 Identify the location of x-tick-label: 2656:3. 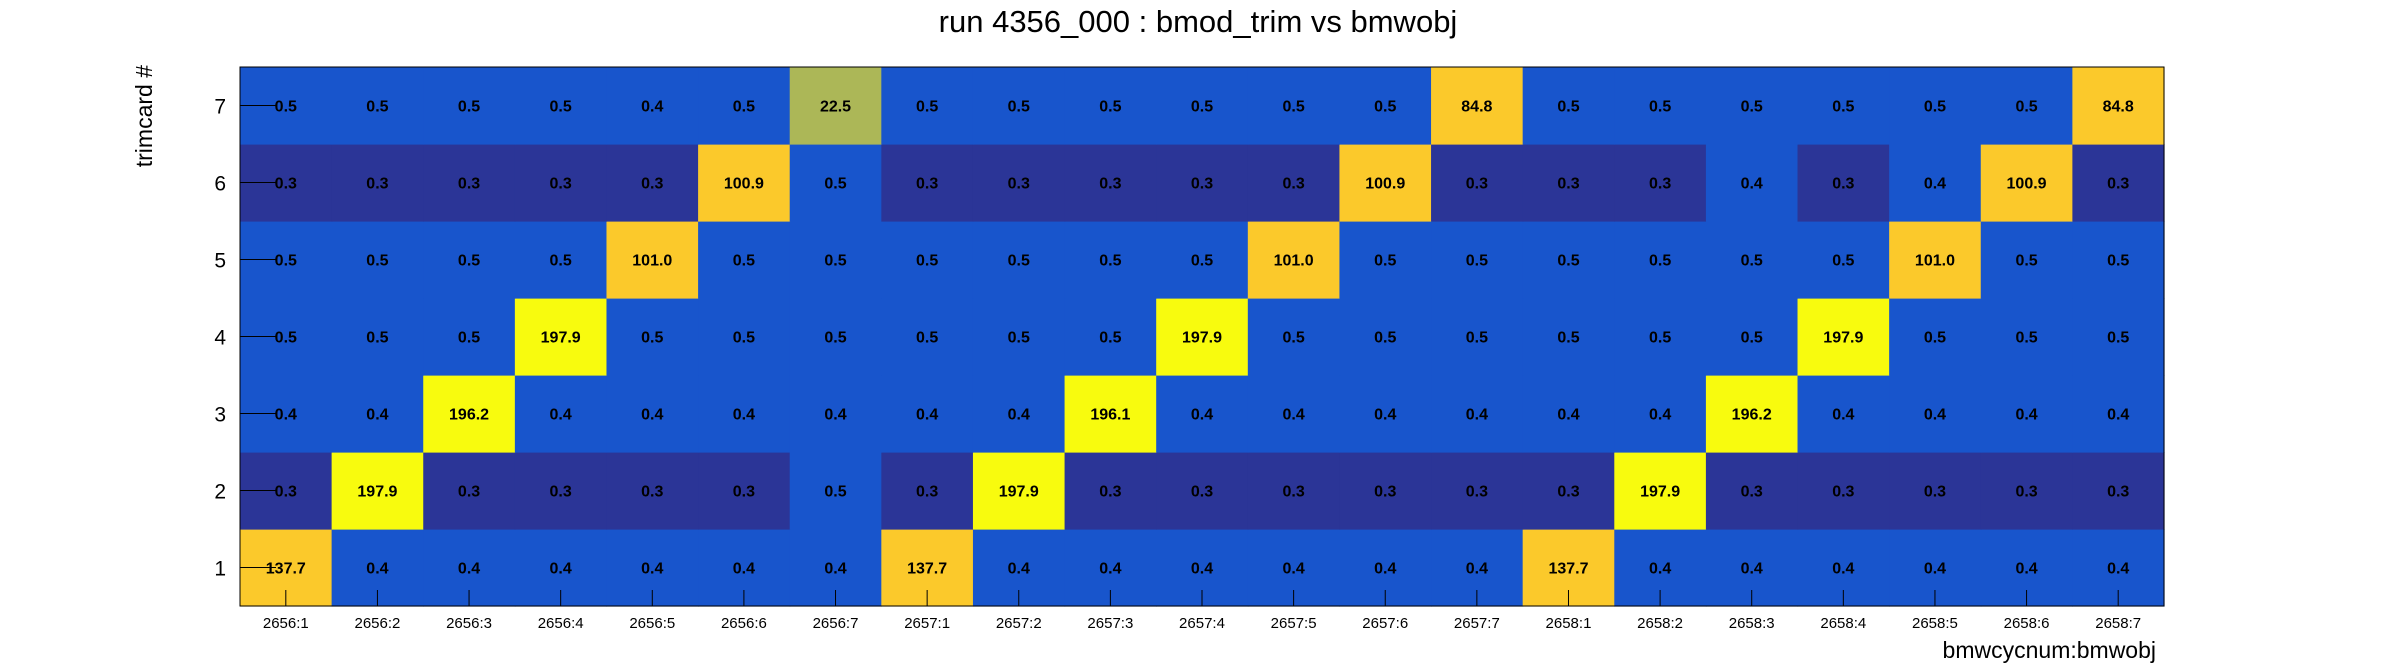
(469, 623).